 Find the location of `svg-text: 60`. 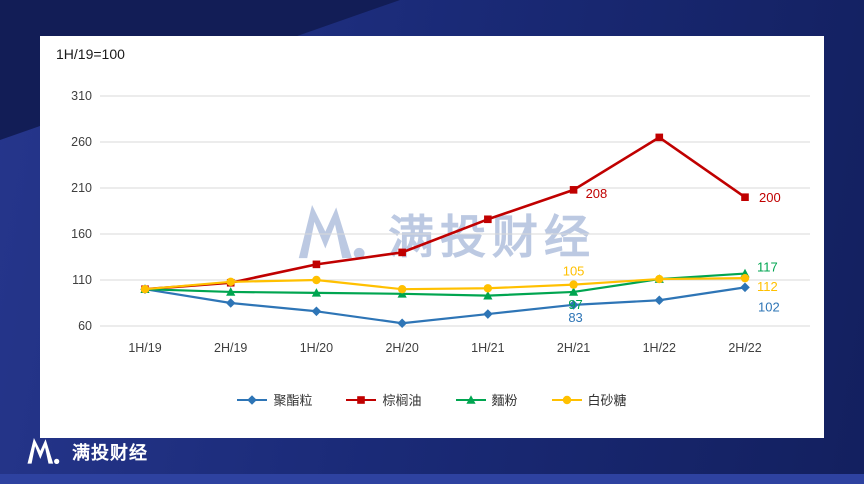

svg-text: 60 is located at coordinates (85, 326).